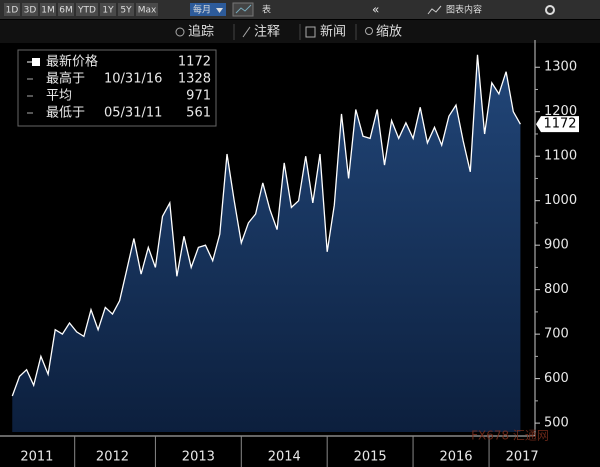 Image resolution: width=600 pixels, height=467 pixels. I want to click on last-value-label: 1172, so click(559, 124).